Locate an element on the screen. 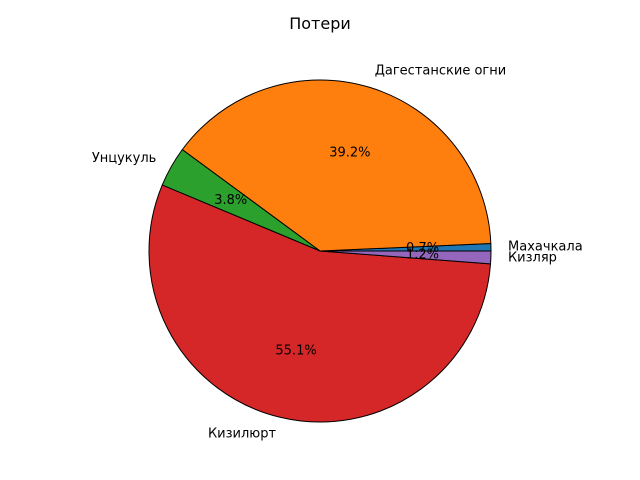 The image size is (640, 480). percent-label-3: 3.8% is located at coordinates (230, 200).